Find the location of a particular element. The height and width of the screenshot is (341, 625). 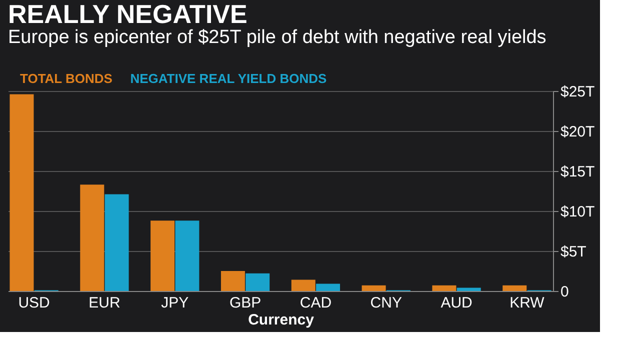

x-tick-label: GBP is located at coordinates (245, 303).